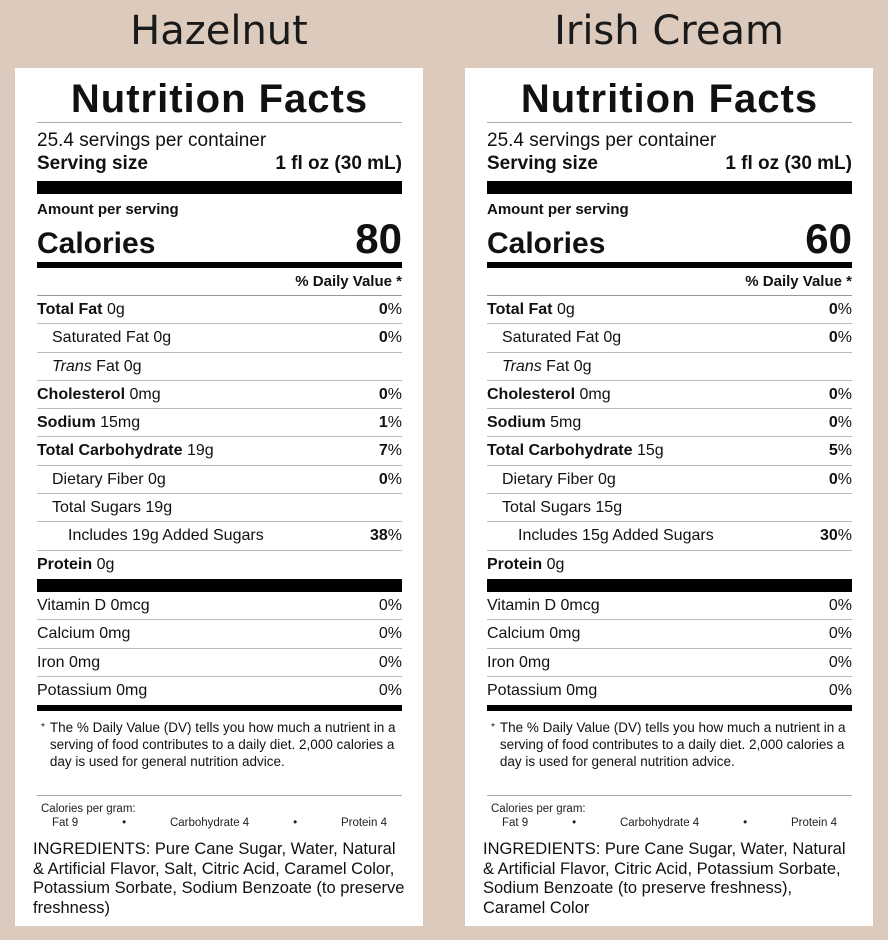  Describe the element at coordinates (166, 536) in the screenshot. I see `nutrient-name: Includes 19g Added Sugars` at that location.